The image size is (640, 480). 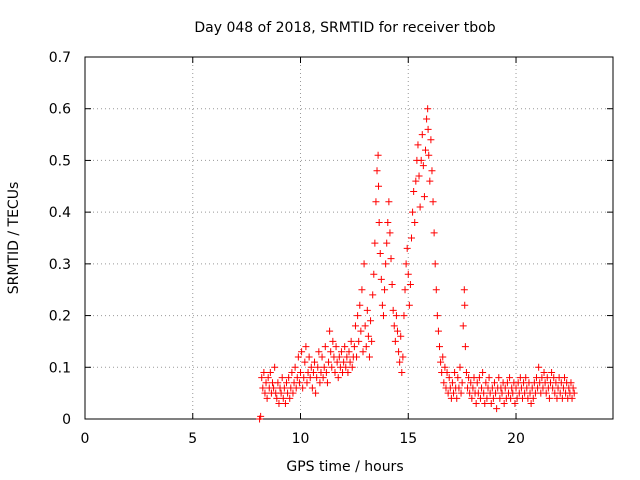 What do you see at coordinates (301, 439) in the screenshot?
I see `x-tick-label: 10` at bounding box center [301, 439].